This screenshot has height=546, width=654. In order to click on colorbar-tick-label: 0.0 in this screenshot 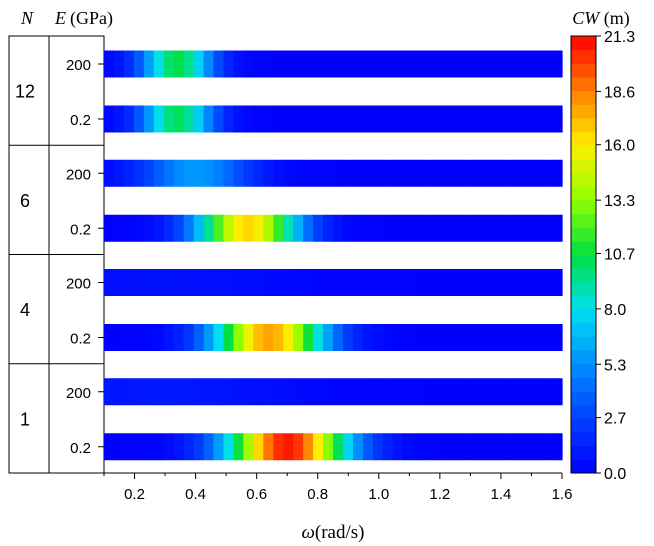, I will do `click(615, 474)`.